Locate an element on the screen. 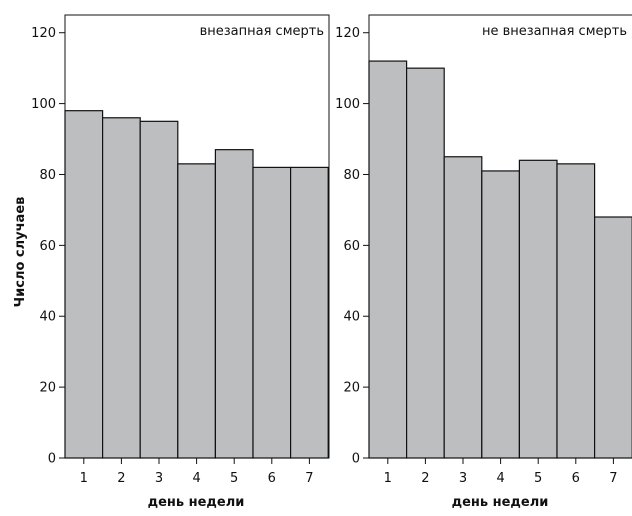 This screenshot has width=632, height=516. y-axis-title: Число случаев is located at coordinates (20, 252).